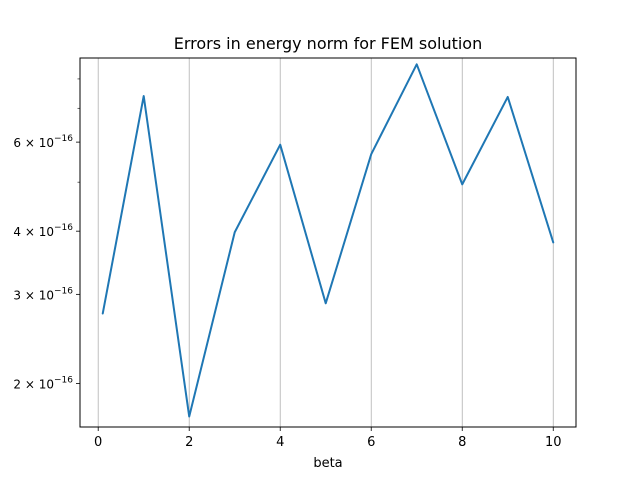 The height and width of the screenshot is (480, 640). Describe the element at coordinates (553, 442) in the screenshot. I see `x-tick-label: 10` at that location.